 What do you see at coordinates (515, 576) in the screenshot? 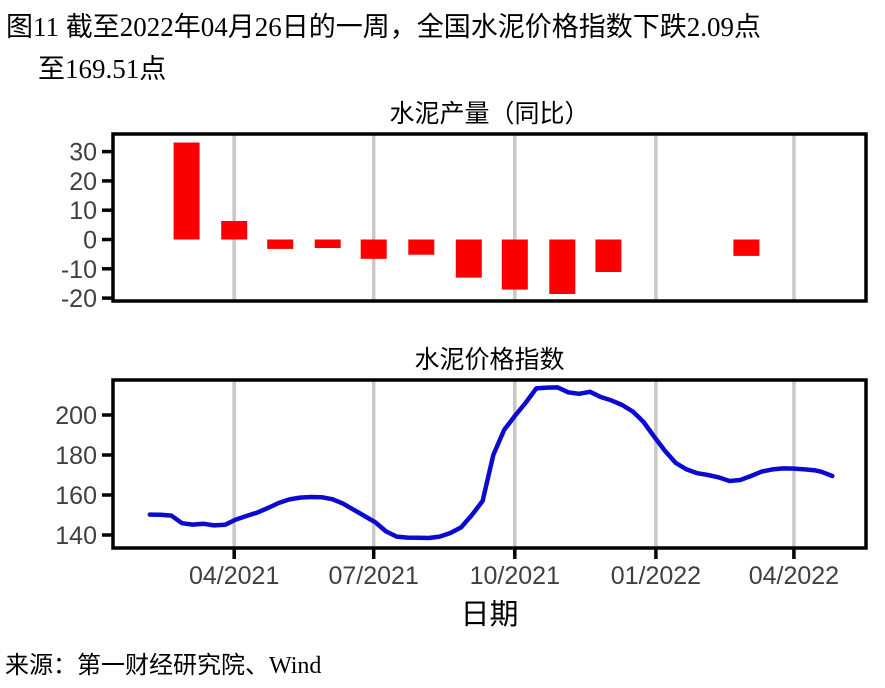
I see `x-tick-label: 10/2021` at bounding box center [515, 576].